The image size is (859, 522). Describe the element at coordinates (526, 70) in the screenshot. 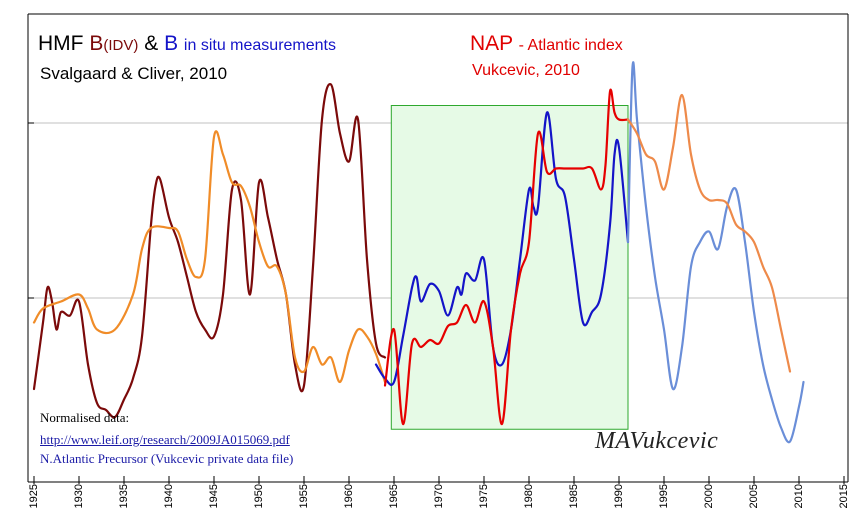

I see `credit-right: Vukcevic, 2010` at that location.